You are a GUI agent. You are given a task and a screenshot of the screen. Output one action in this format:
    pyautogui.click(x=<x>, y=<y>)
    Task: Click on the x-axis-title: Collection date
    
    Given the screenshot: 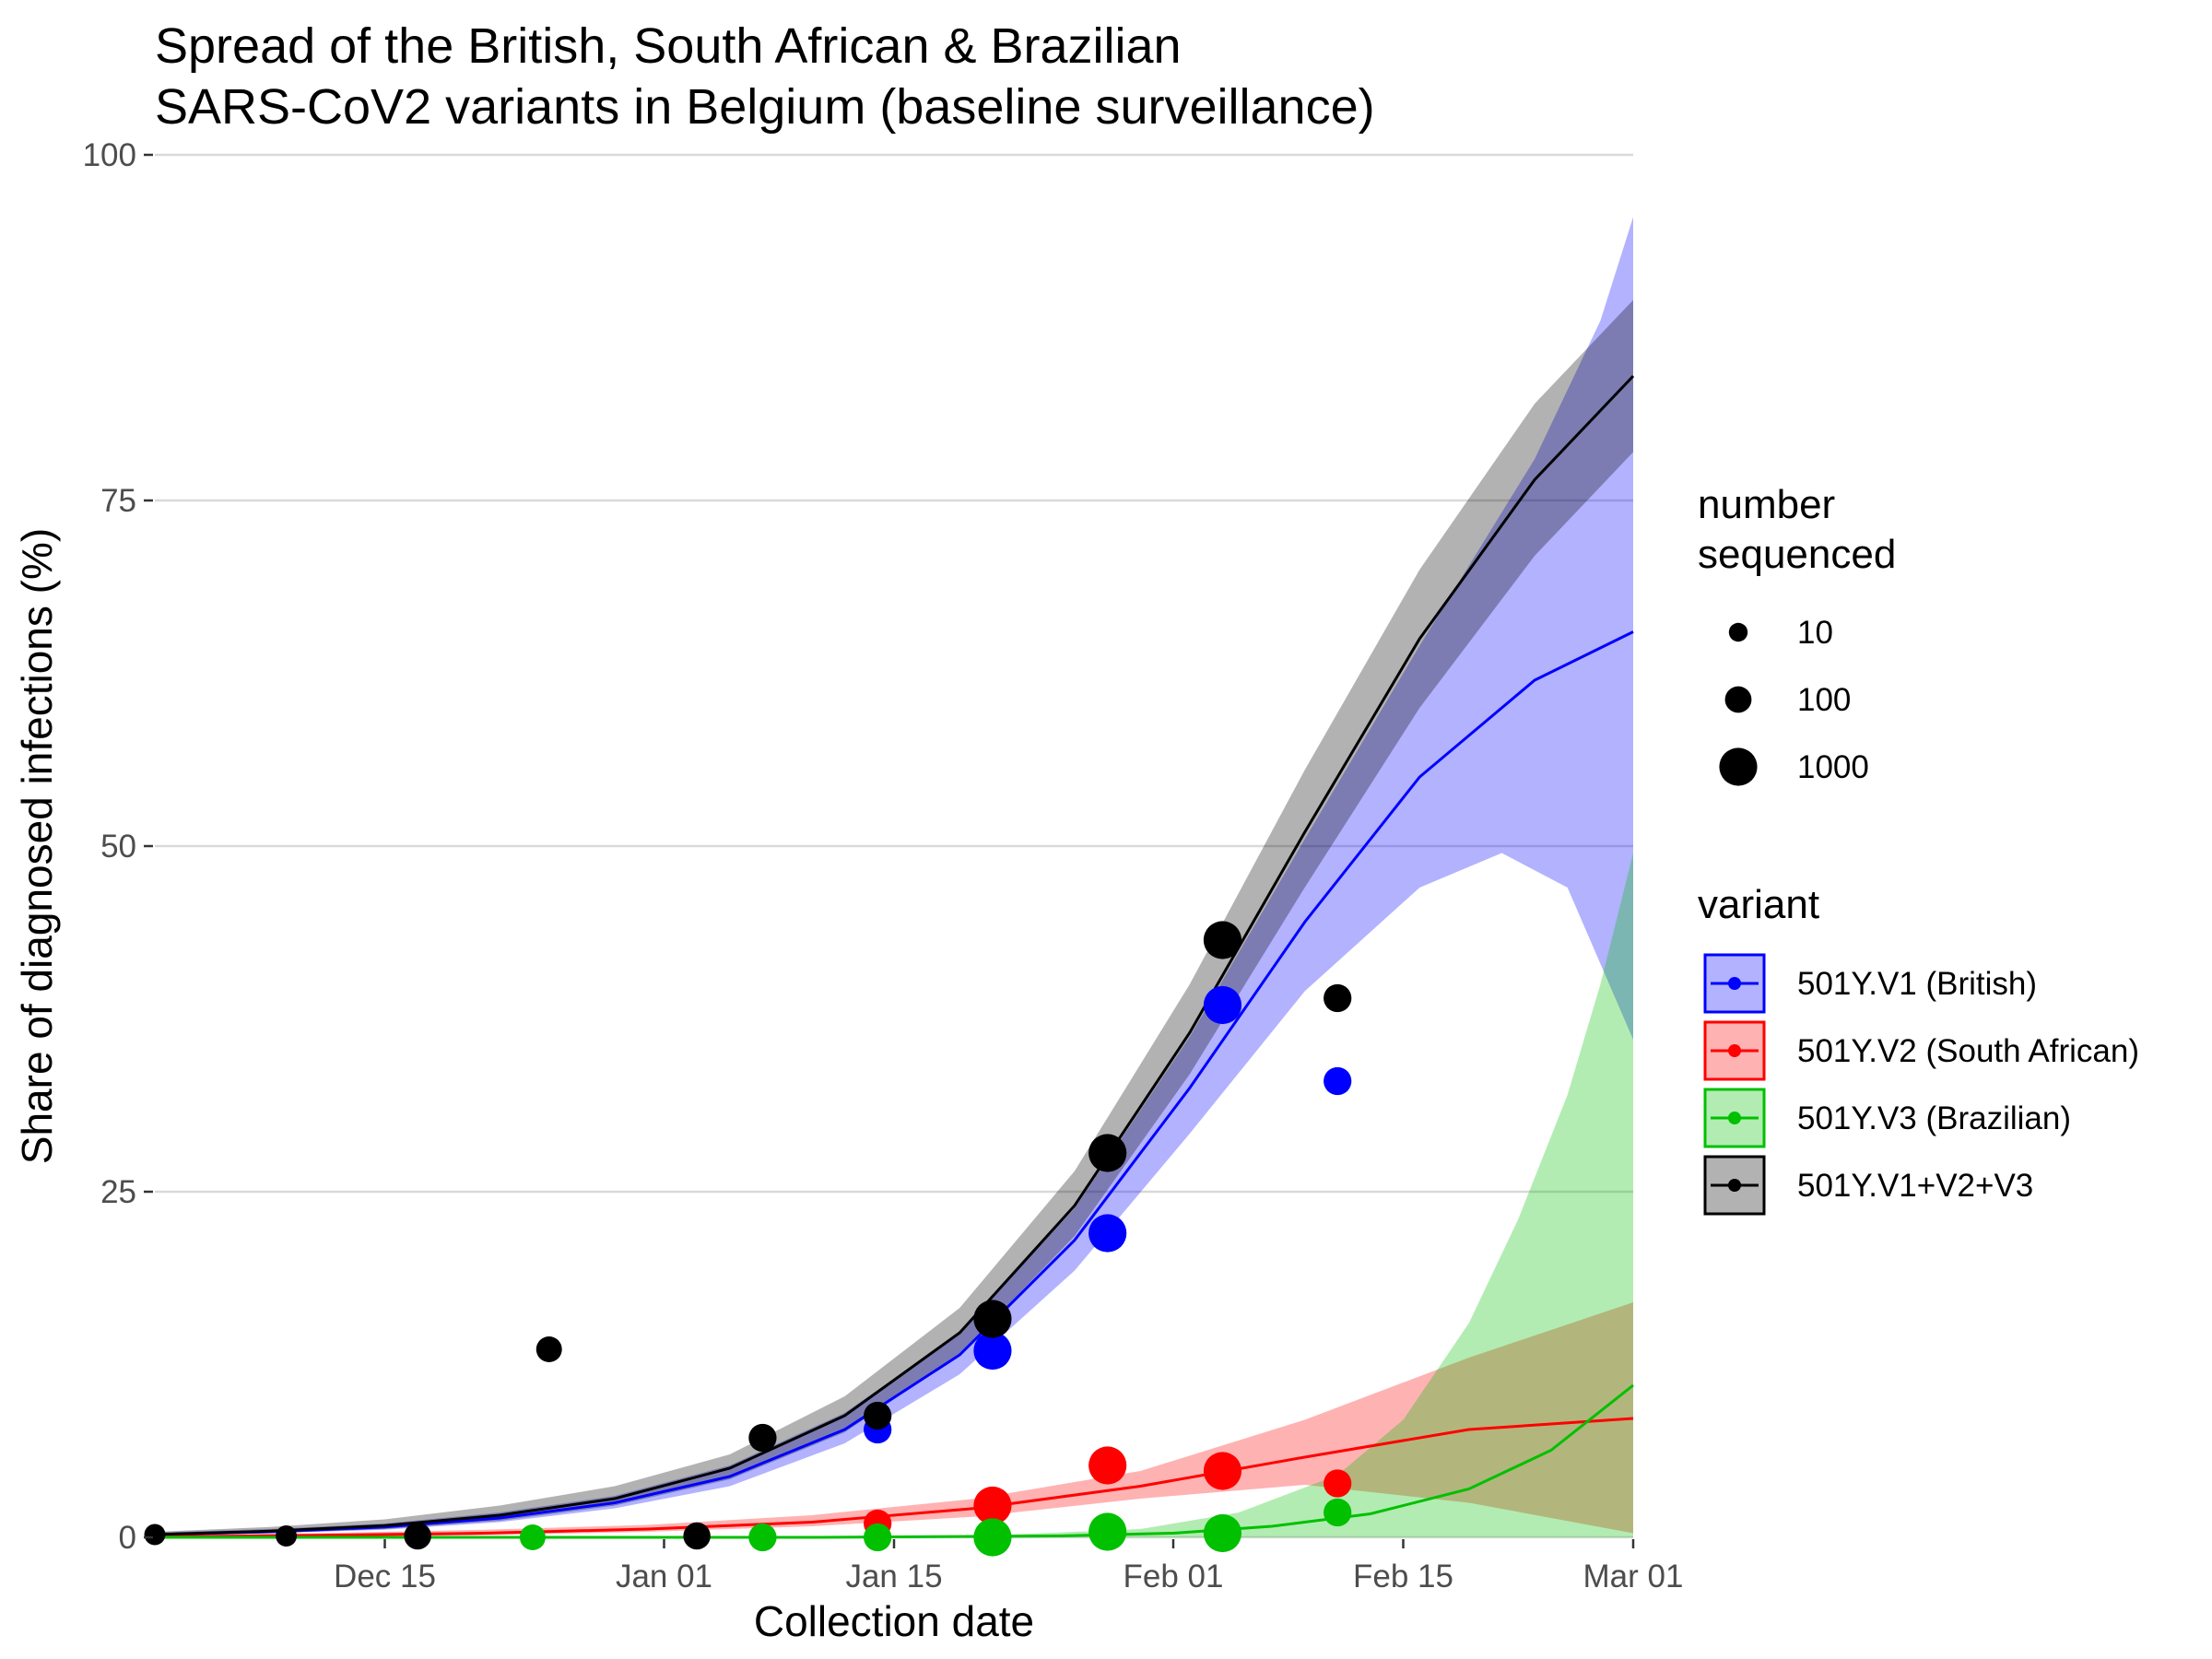 What is the action you would take?
    pyautogui.click(x=894, y=1621)
    